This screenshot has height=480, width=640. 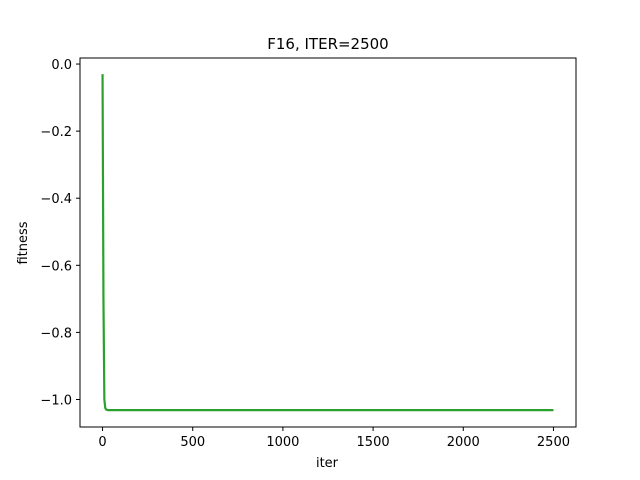 What do you see at coordinates (56, 266) in the screenshot?
I see `y-tick-label: −0.6` at bounding box center [56, 266].